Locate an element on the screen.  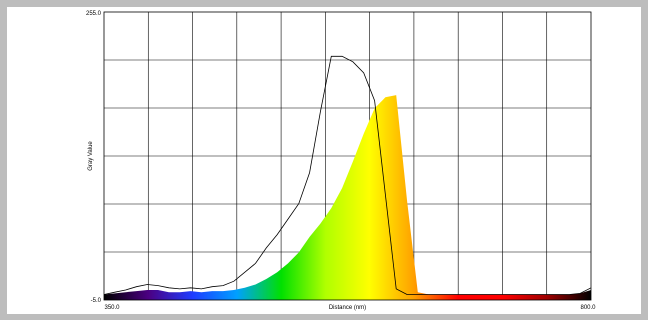
y-axis-title: Gray Value is located at coordinates (91, 156).